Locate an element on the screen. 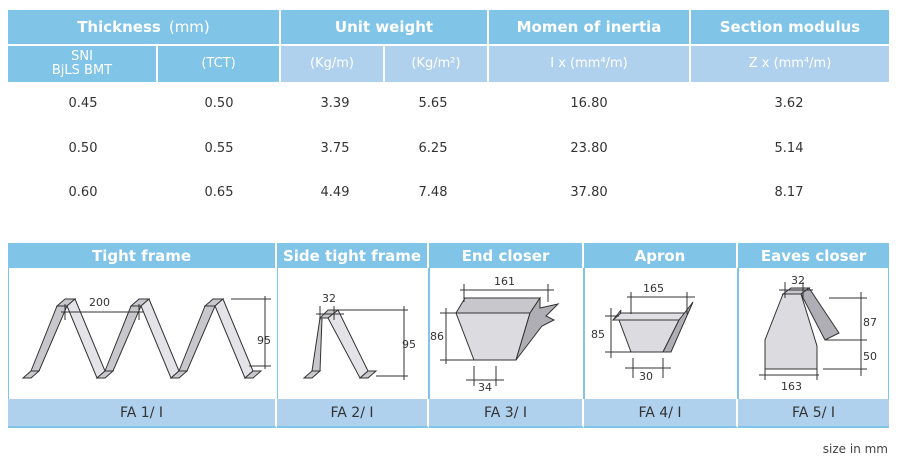  dim-165: 165 is located at coordinates (653, 288).